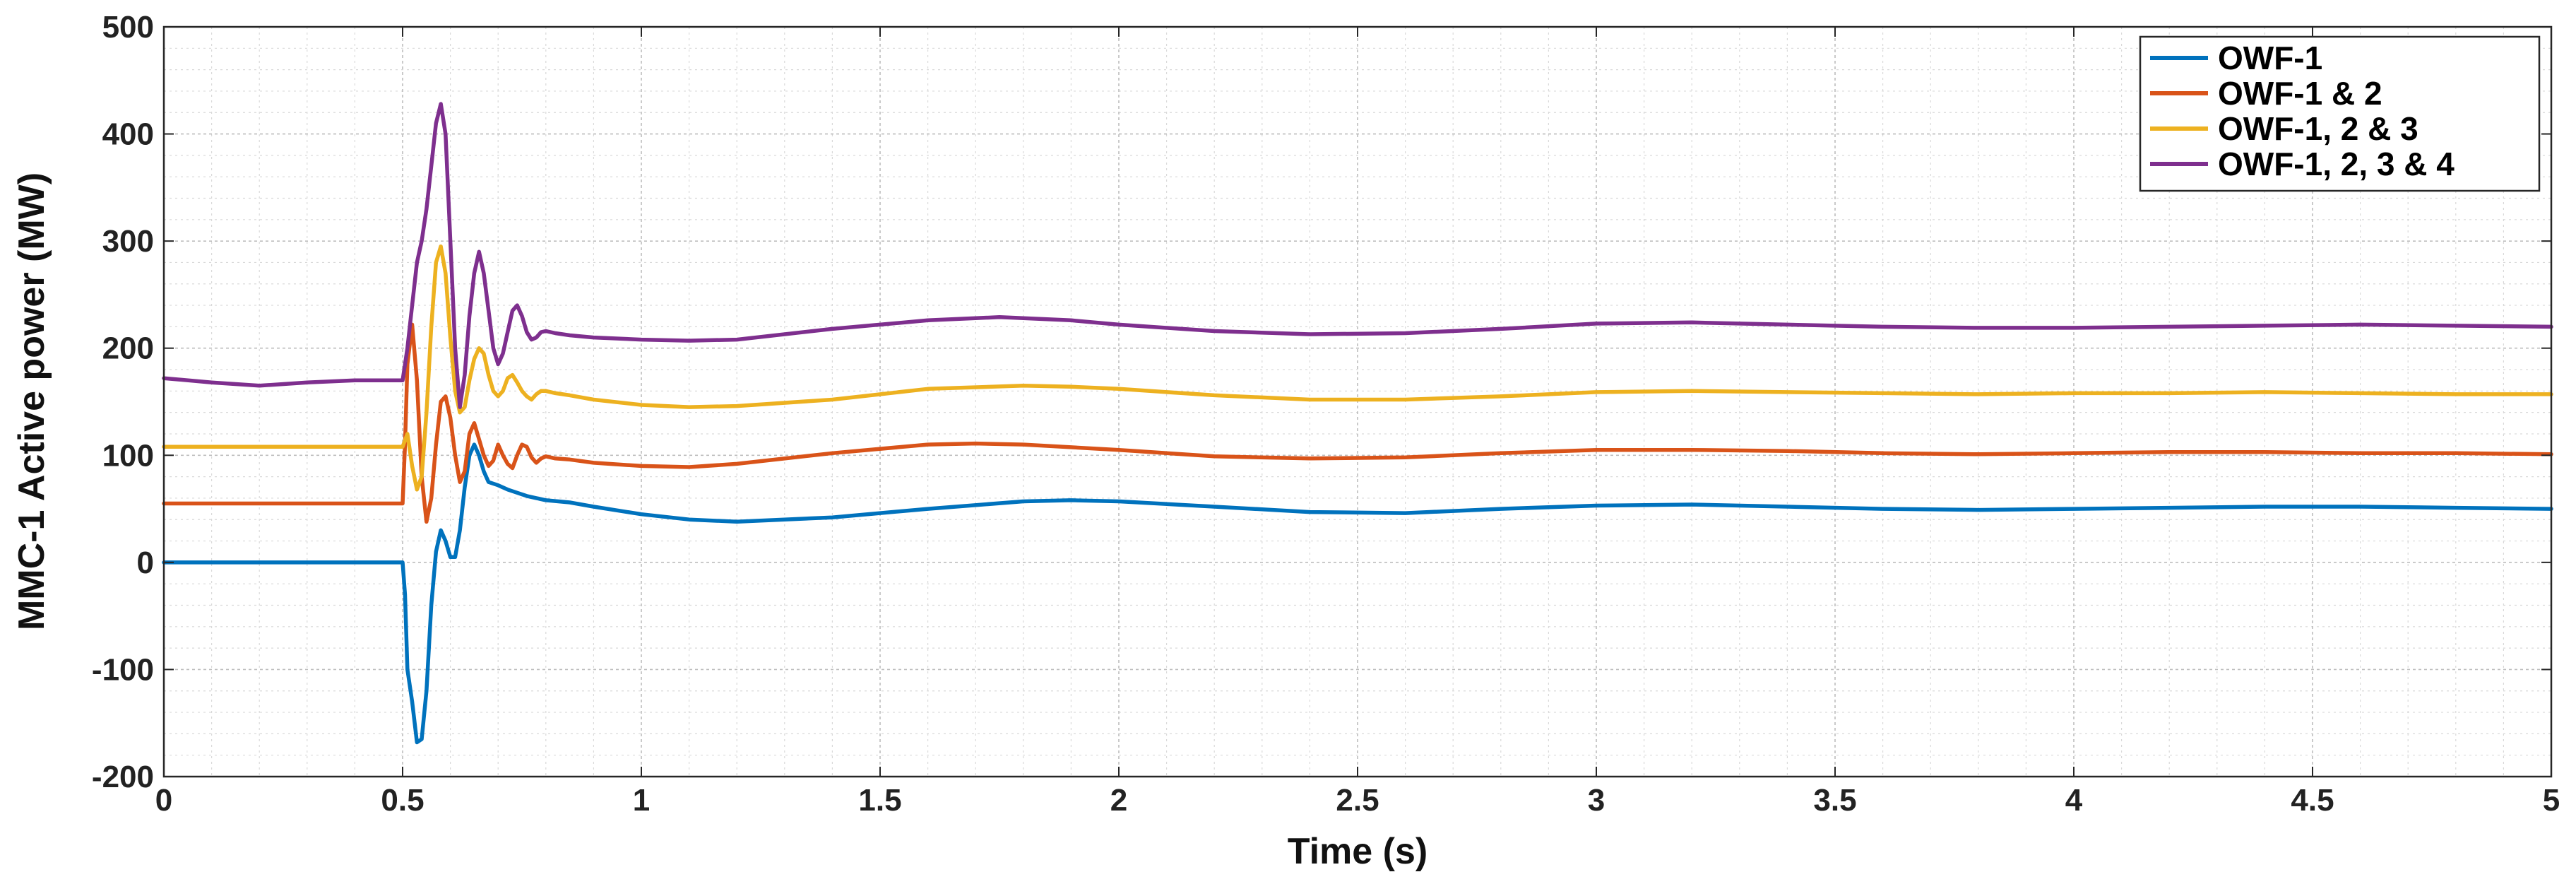  I want to click on y-tick-label: -100, so click(123, 669).